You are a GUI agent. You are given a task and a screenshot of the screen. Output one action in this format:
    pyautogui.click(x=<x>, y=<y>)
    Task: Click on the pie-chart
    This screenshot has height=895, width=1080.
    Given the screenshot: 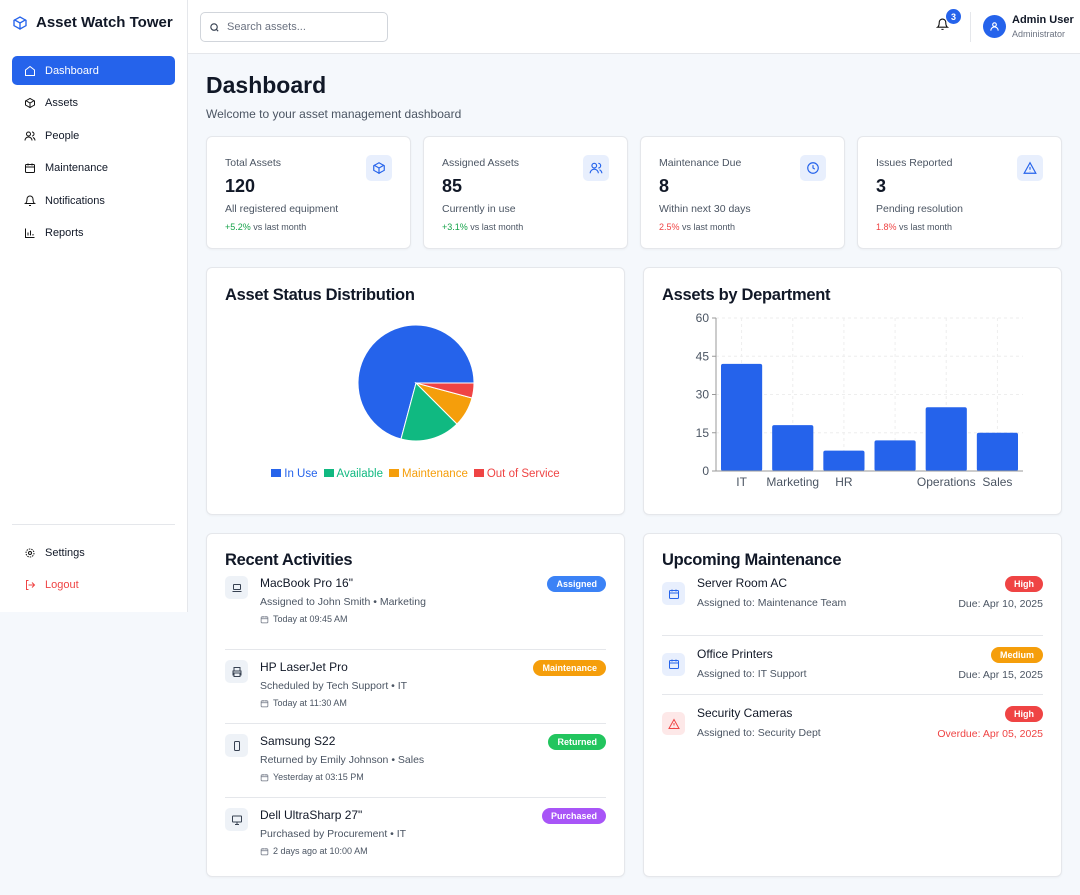 What is the action you would take?
    pyautogui.click(x=416, y=383)
    